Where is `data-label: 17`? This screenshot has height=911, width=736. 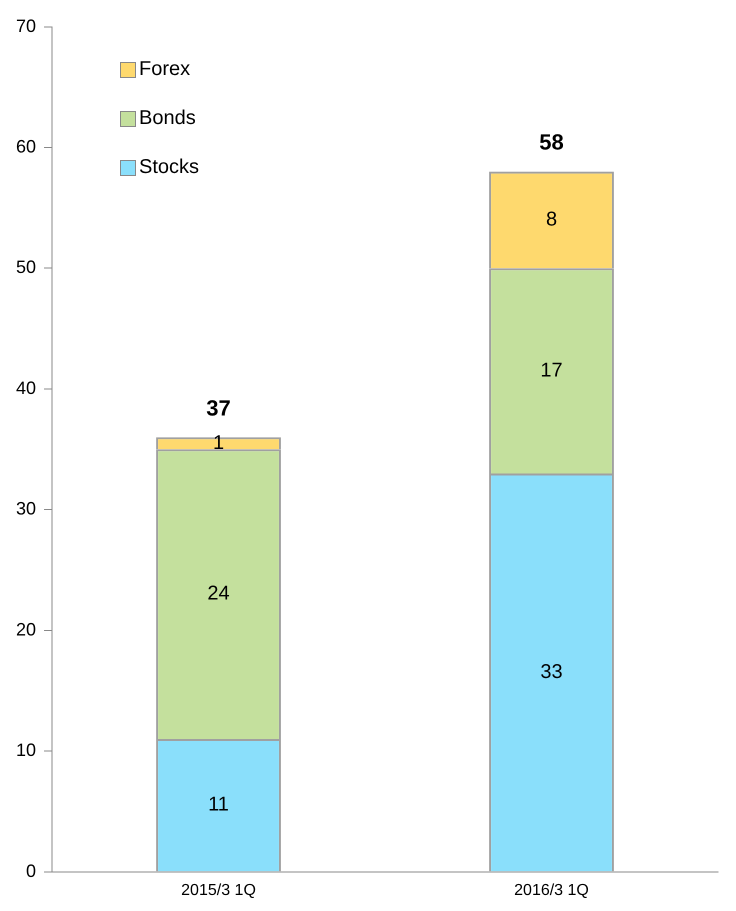 data-label: 17 is located at coordinates (551, 370).